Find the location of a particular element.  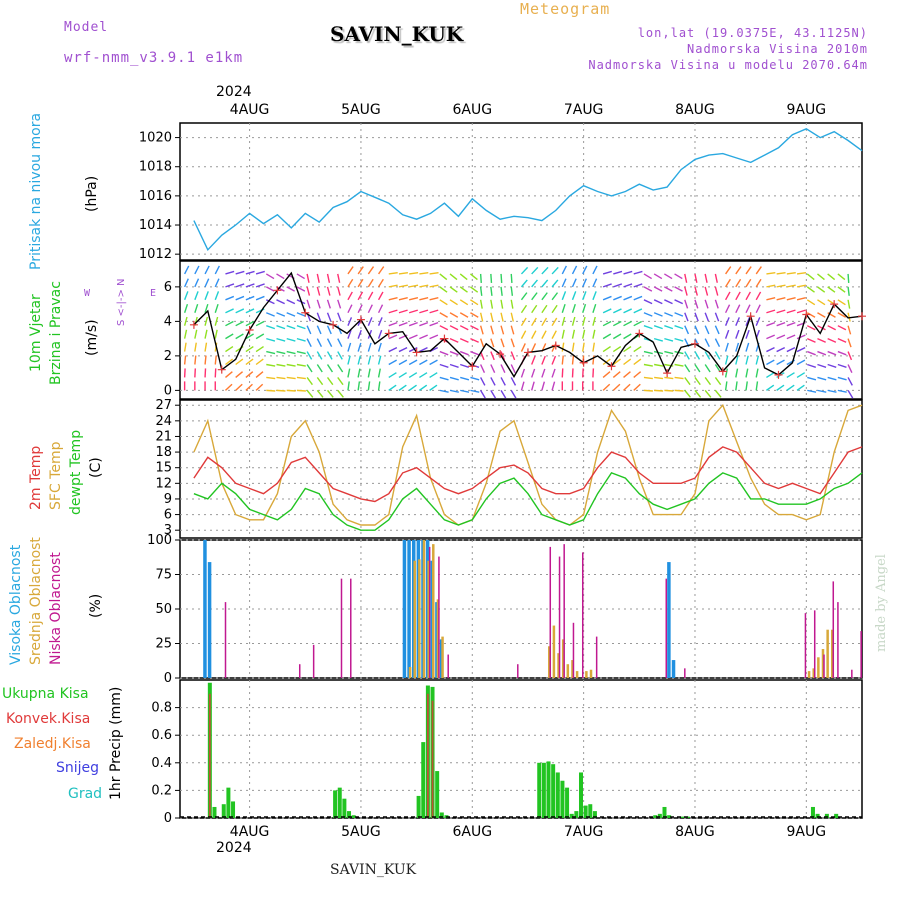

panel-frame is located at coordinates (521, 191).